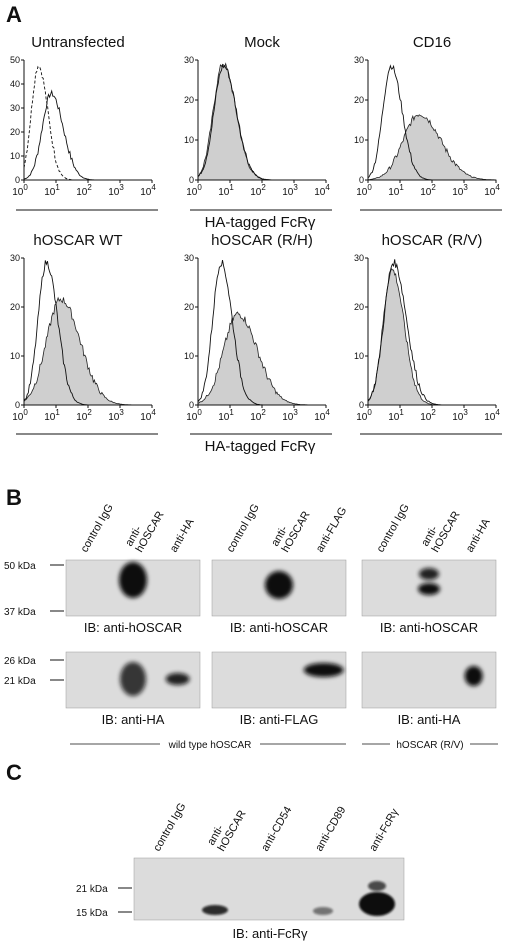  What do you see at coordinates (14, 772) in the screenshot?
I see `panel-label: C` at bounding box center [14, 772].